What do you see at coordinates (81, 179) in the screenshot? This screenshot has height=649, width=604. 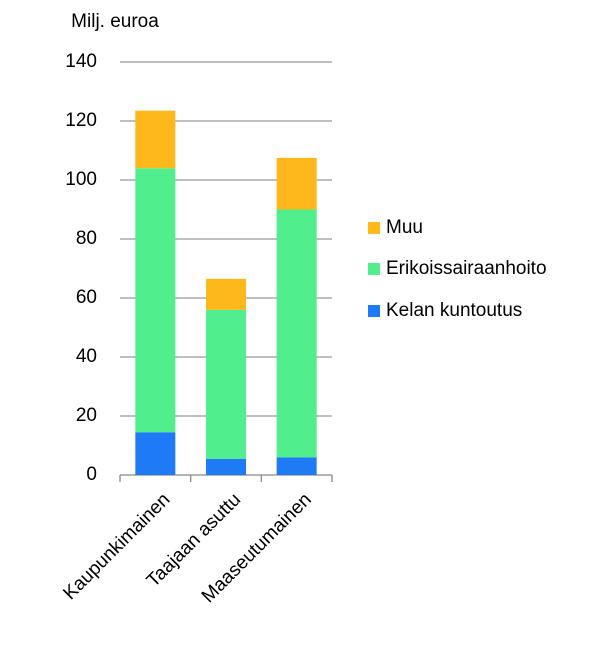 I see `y-tick-label: 100` at bounding box center [81, 179].